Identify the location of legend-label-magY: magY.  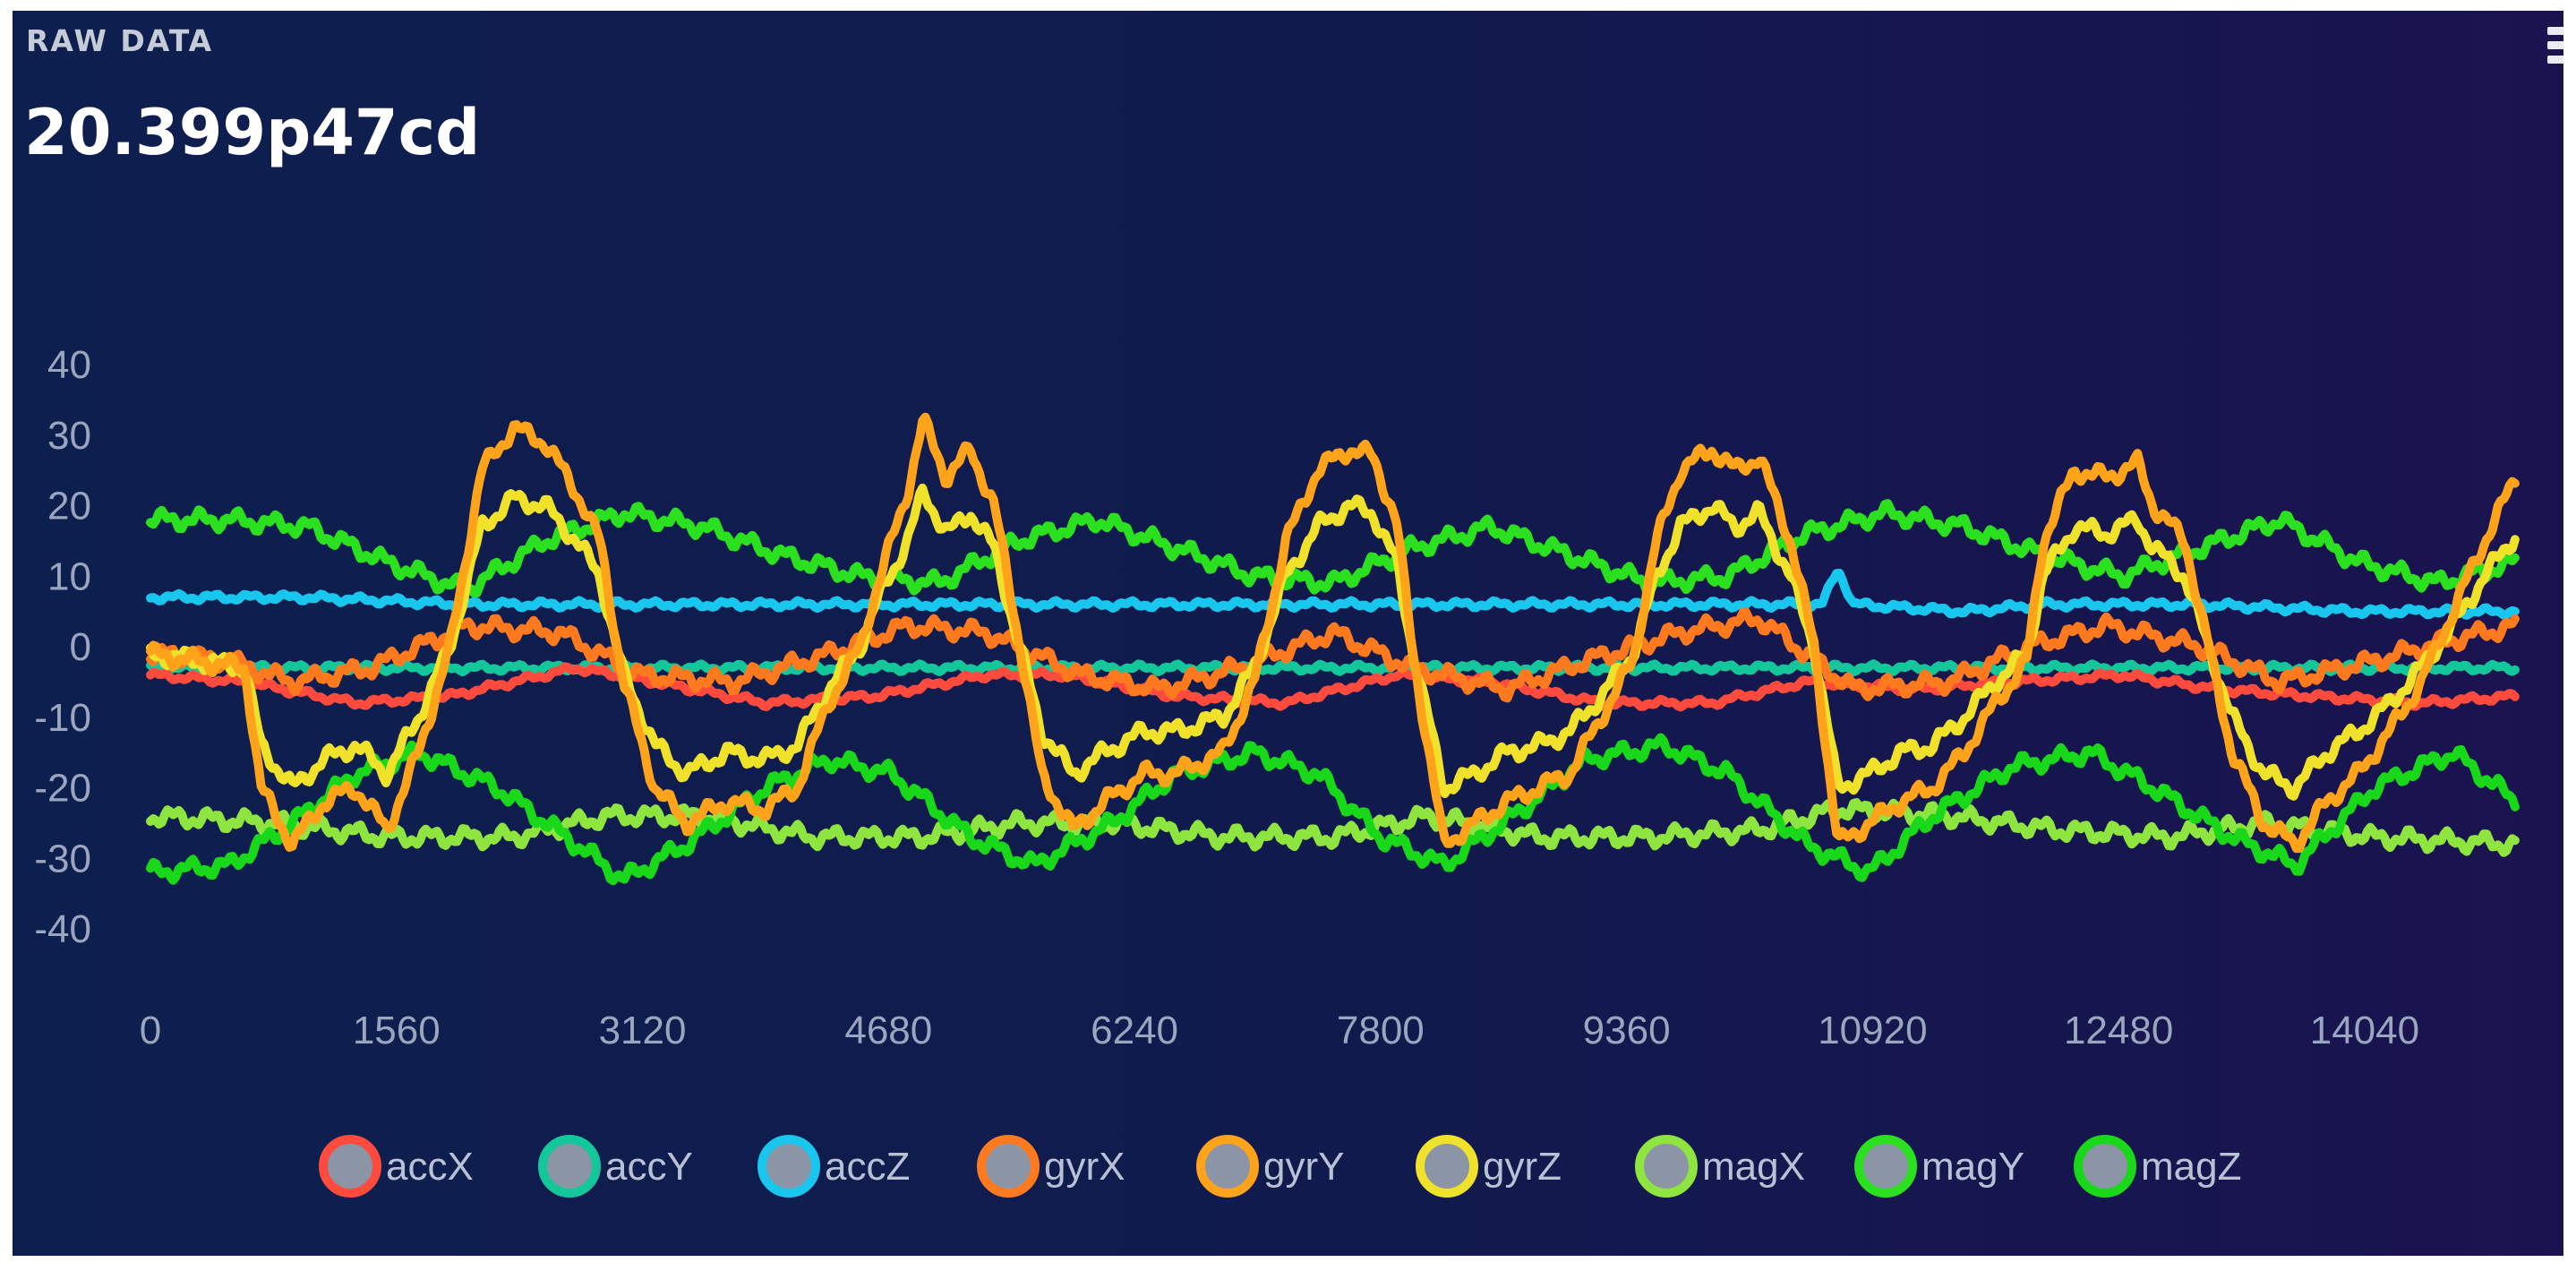
(1973, 1167).